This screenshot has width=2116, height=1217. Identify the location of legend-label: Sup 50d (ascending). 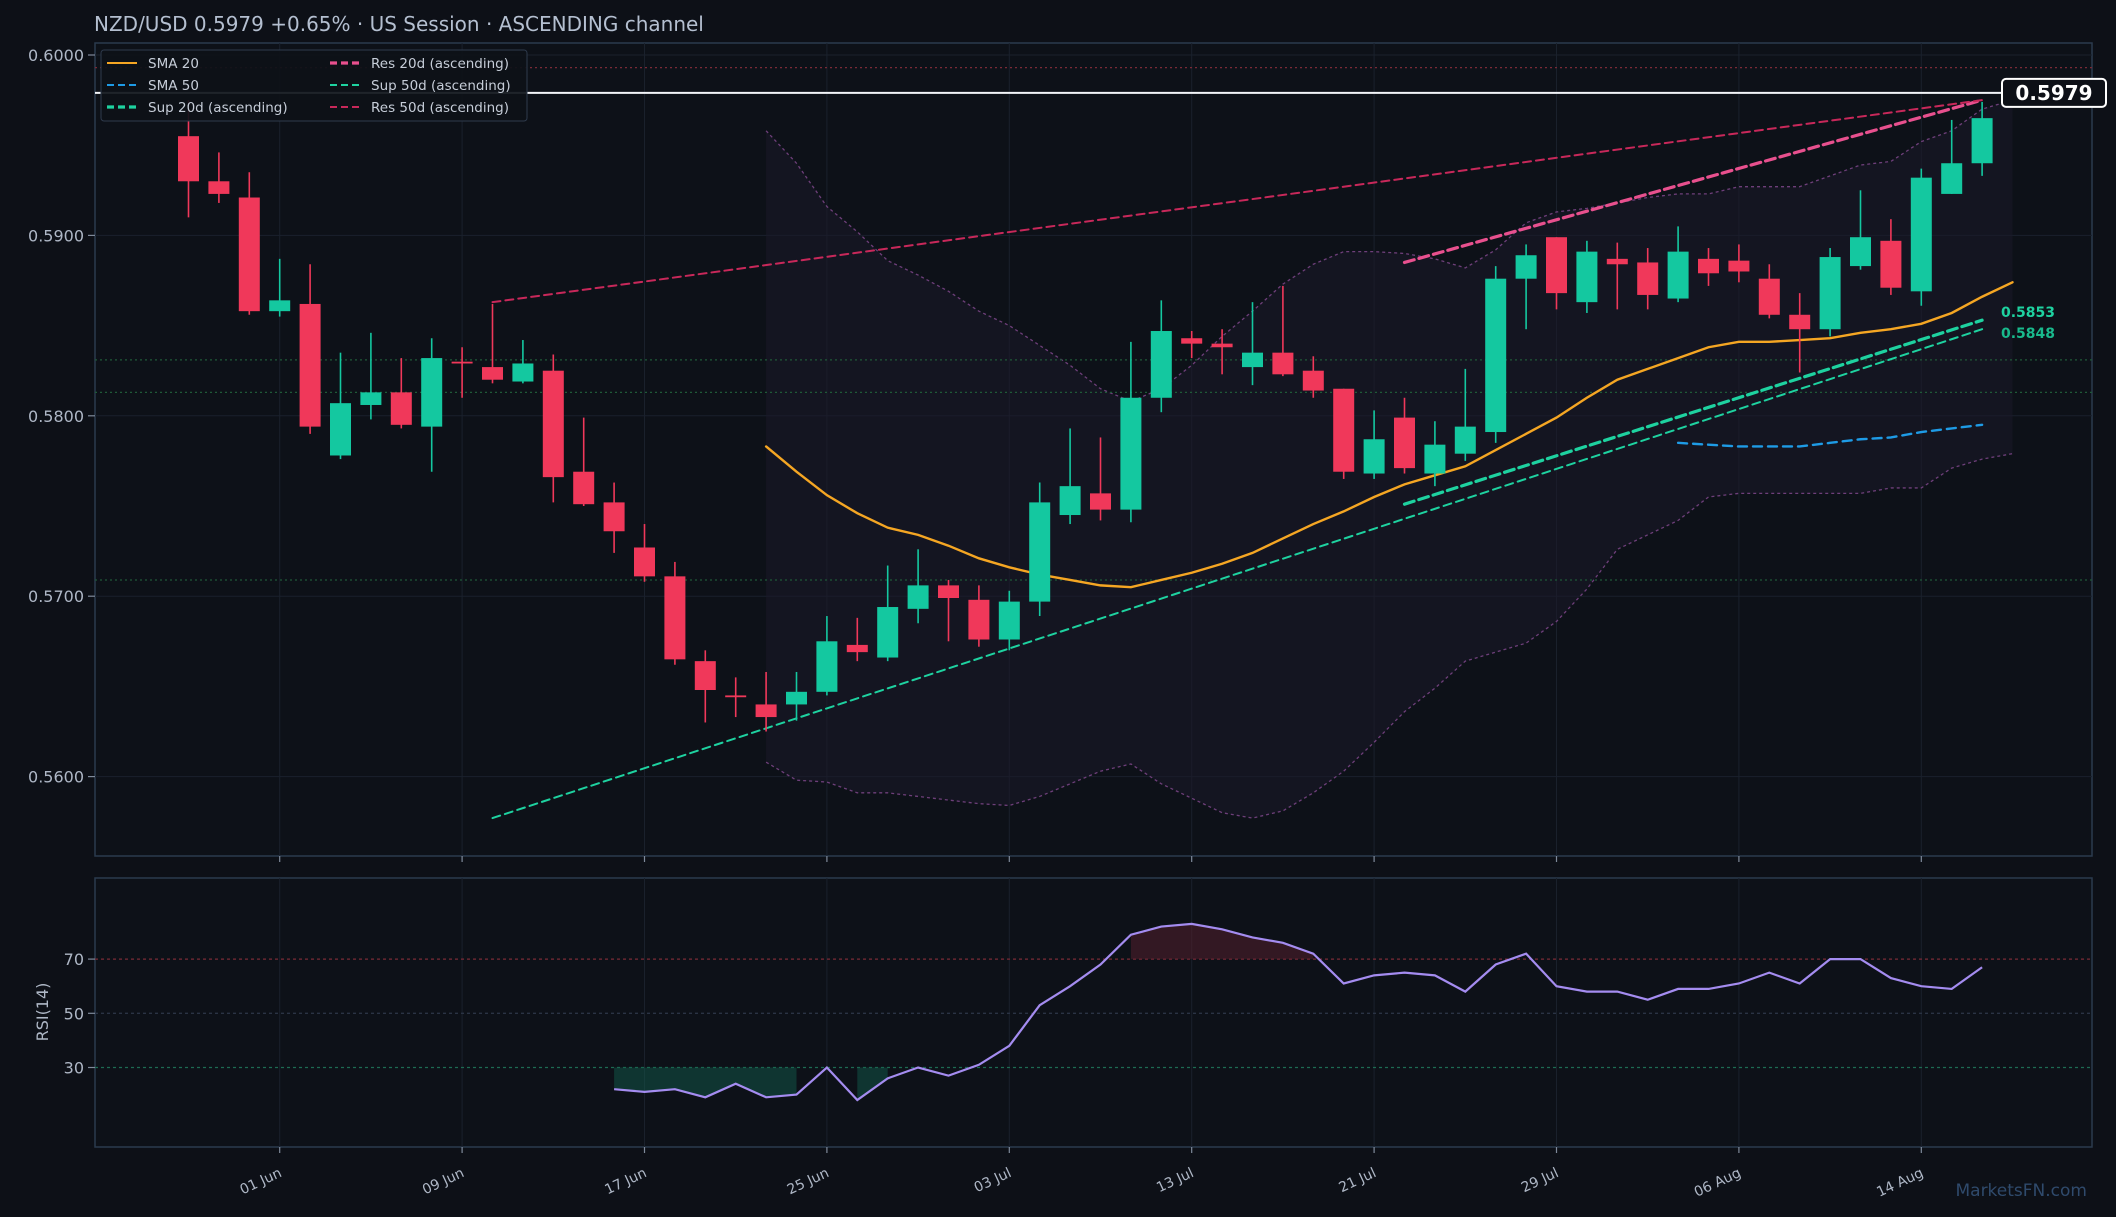
(441, 86).